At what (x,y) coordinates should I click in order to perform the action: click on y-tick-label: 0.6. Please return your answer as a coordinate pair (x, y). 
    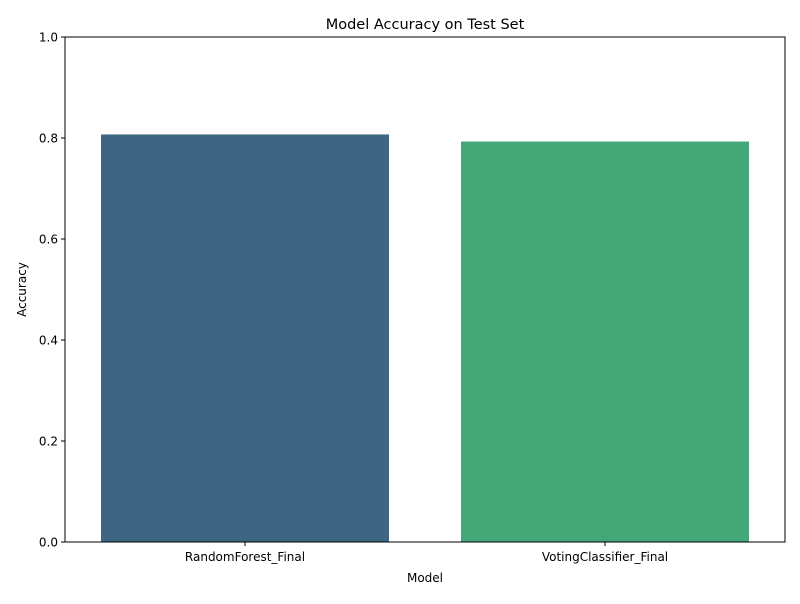
    Looking at the image, I should click on (48, 240).